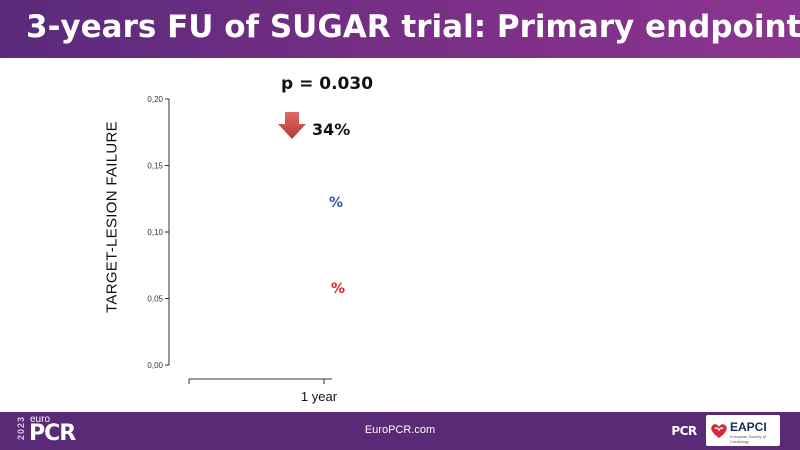  Describe the element at coordinates (719, 431) in the screenshot. I see `heart-icon` at that location.